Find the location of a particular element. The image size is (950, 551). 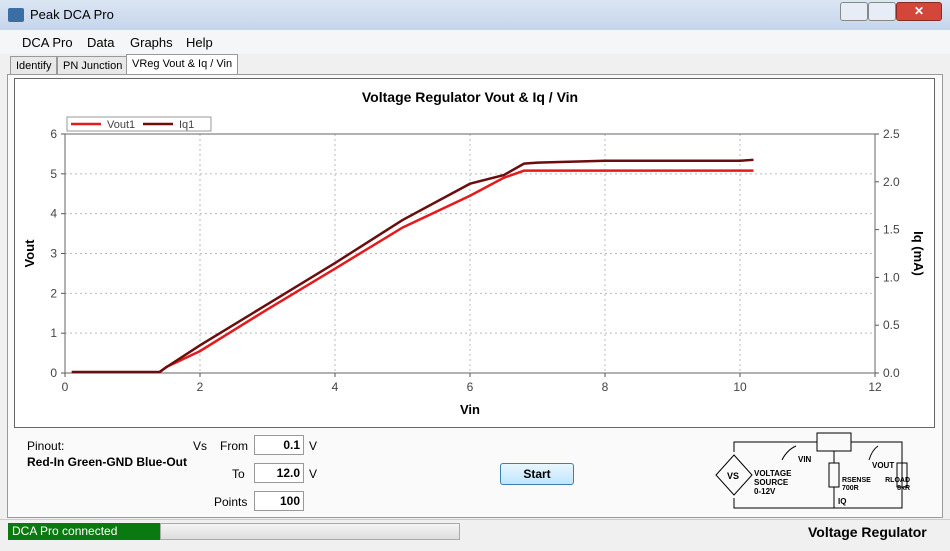

to-input: 12.0 is located at coordinates (279, 473).